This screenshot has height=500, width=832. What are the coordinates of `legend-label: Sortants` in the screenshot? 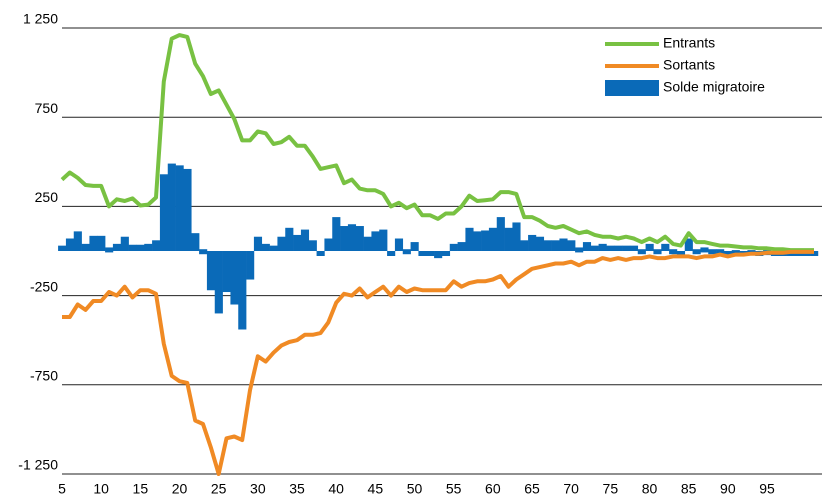 It's located at (689, 65).